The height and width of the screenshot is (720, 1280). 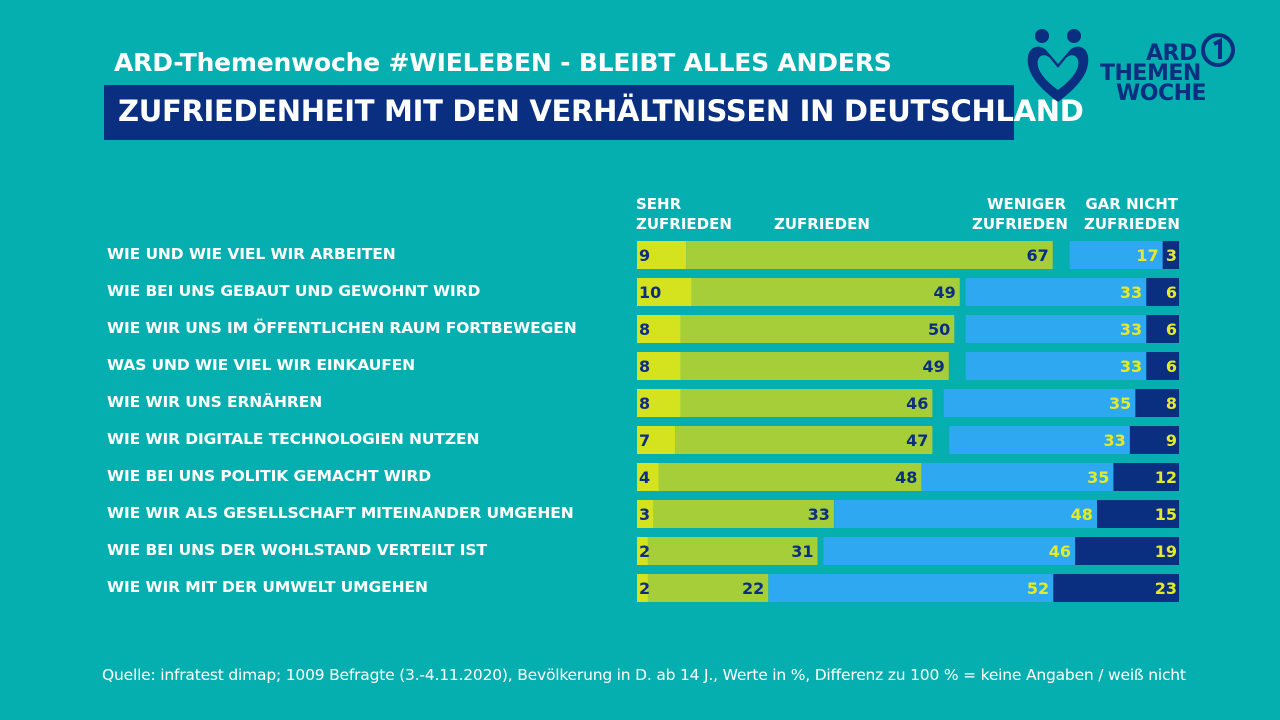 I want to click on logo-line-3: WOCHE, so click(x=1161, y=93).